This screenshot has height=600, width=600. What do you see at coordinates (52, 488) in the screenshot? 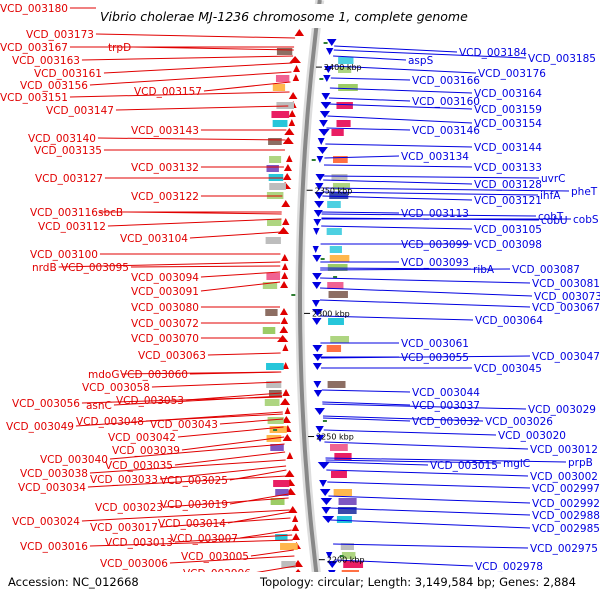
I see `gene-label-VCD_003034: VCD_003034` at bounding box center [52, 488].